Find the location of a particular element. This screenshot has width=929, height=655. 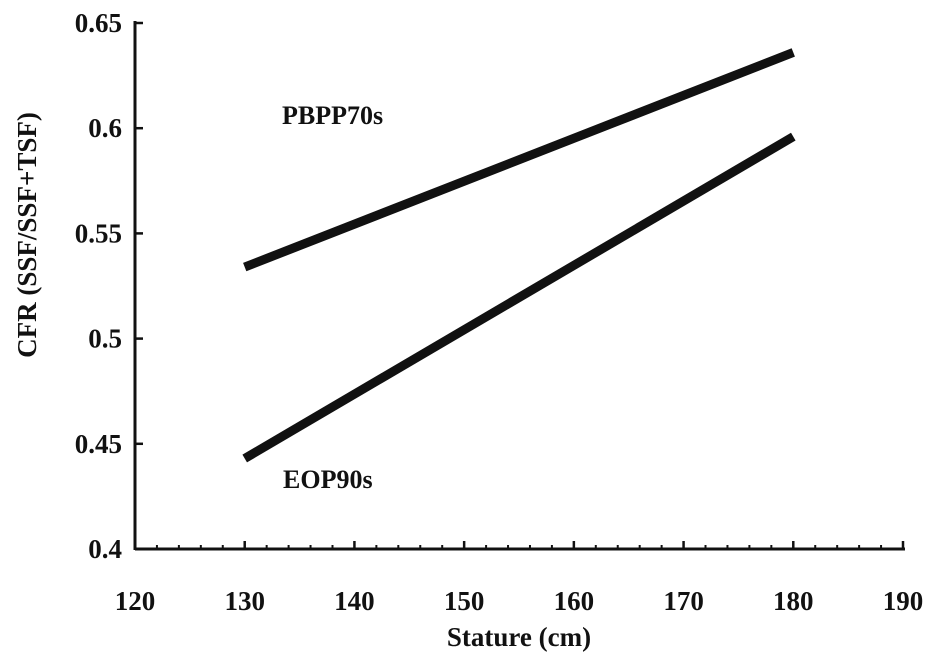

y-axis-title: CFR (SSF/SSF+TSF) is located at coordinates (27, 235).